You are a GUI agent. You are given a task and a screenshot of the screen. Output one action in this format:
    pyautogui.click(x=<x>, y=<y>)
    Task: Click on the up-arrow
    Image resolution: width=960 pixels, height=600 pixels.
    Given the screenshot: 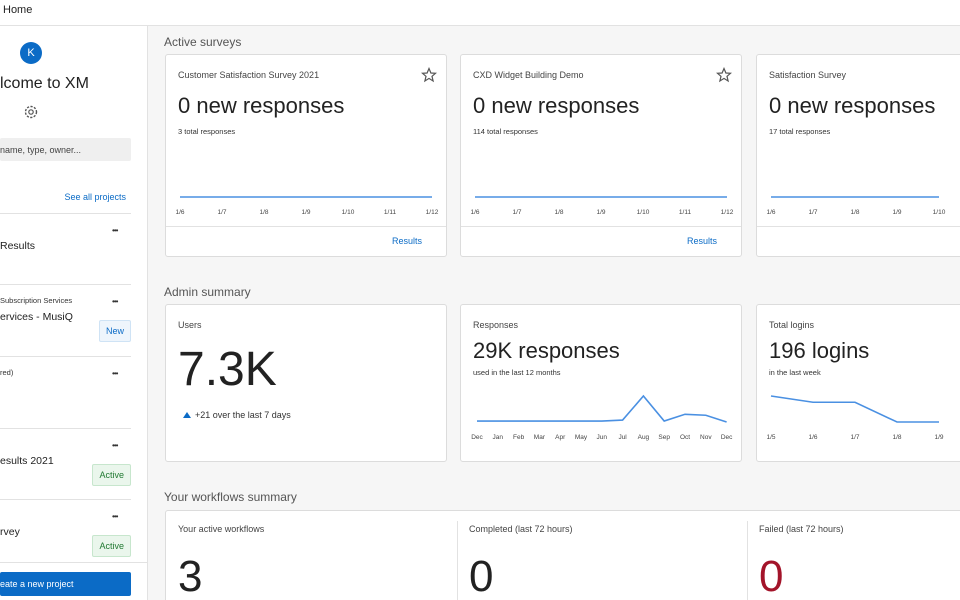 What is the action you would take?
    pyautogui.click(x=187, y=415)
    